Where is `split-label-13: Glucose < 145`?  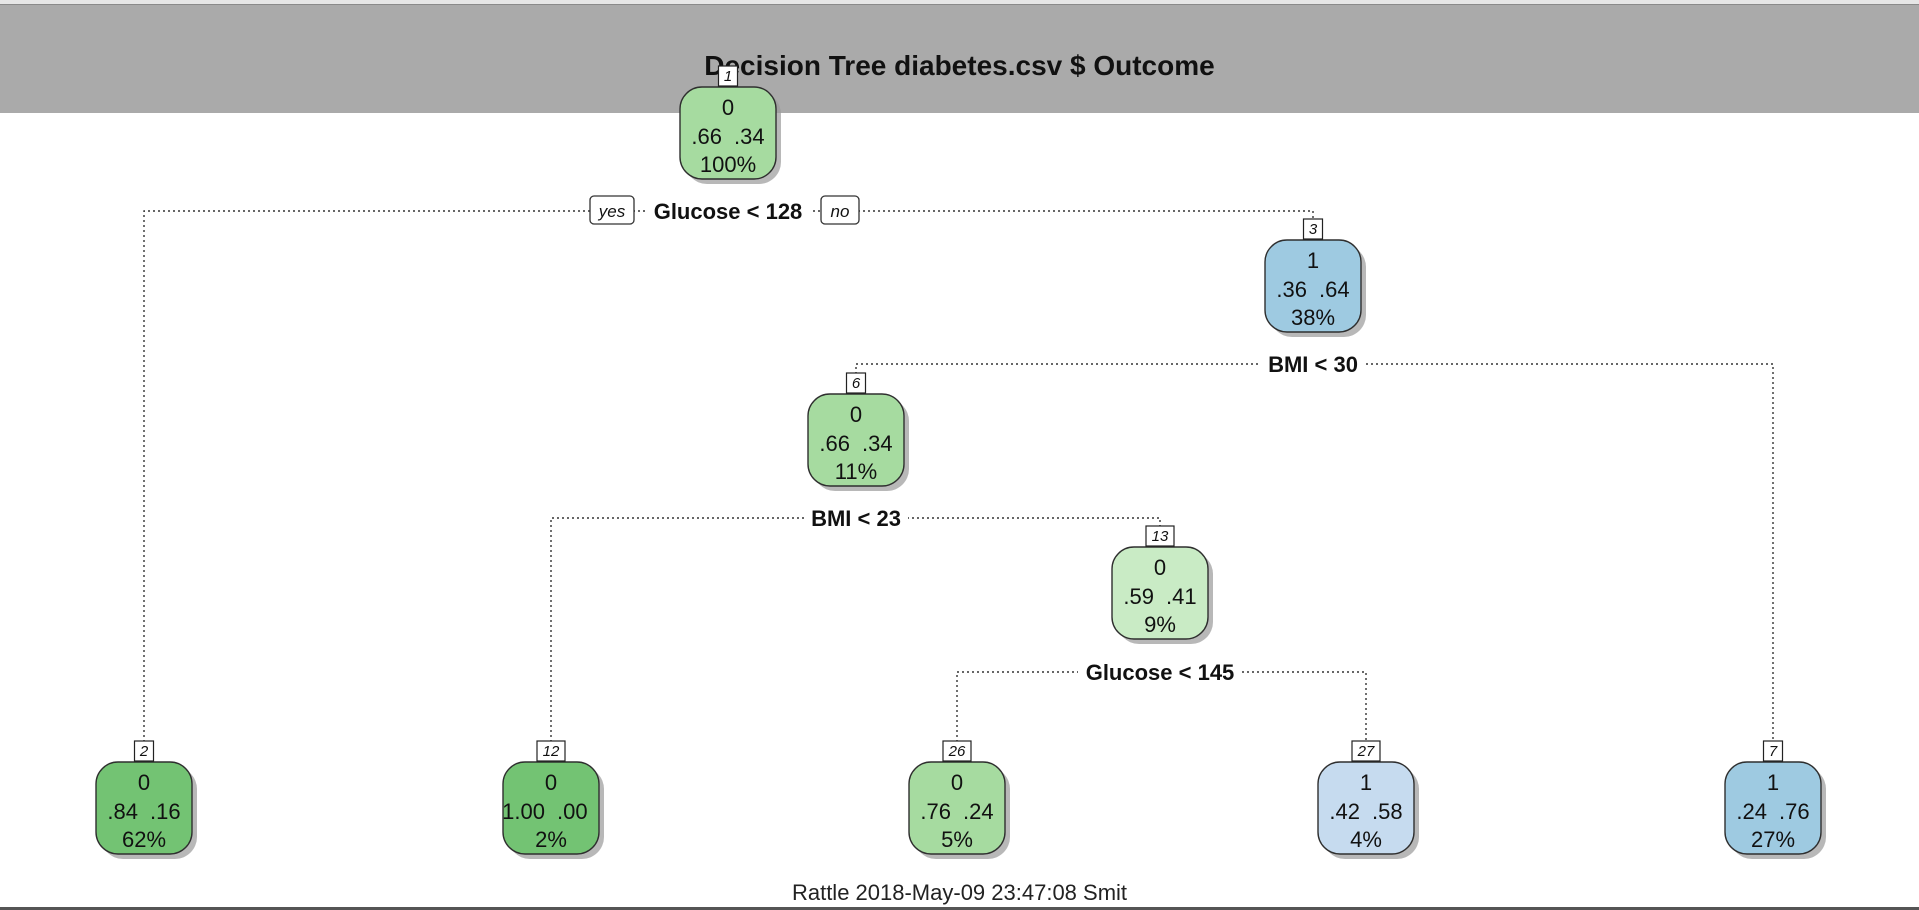
split-label-13: Glucose < 145 is located at coordinates (1160, 672).